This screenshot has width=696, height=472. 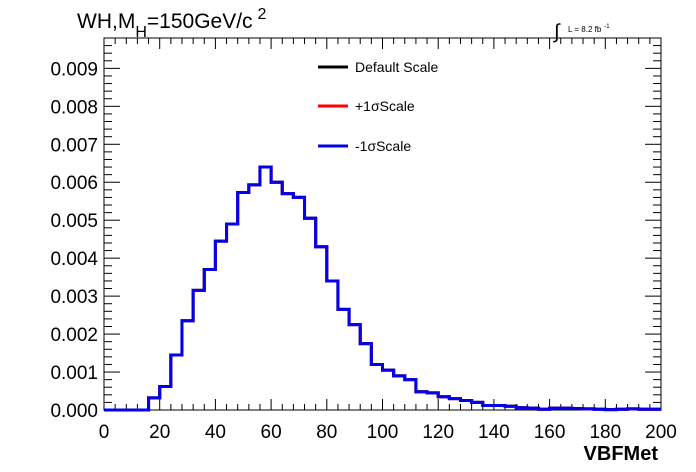 What do you see at coordinates (74, 221) in the screenshot?
I see `y-tick-label: 0.005` at bounding box center [74, 221].